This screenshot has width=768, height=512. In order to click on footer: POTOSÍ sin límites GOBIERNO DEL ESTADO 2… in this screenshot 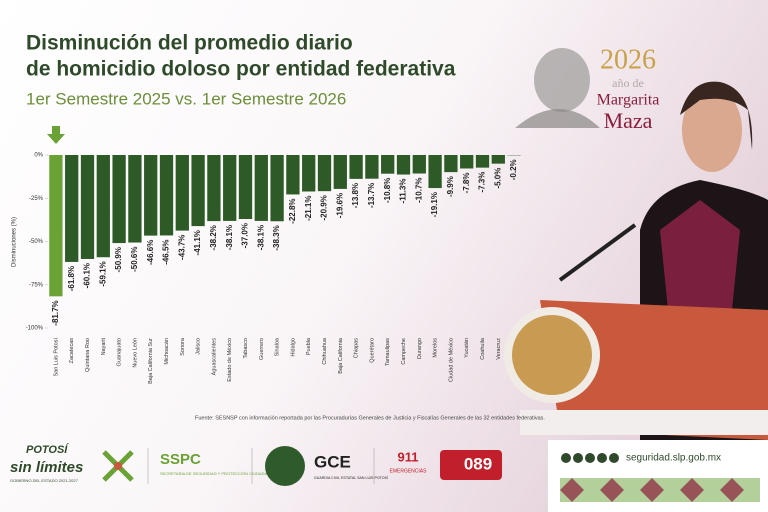, I will do `click(389, 476)`.